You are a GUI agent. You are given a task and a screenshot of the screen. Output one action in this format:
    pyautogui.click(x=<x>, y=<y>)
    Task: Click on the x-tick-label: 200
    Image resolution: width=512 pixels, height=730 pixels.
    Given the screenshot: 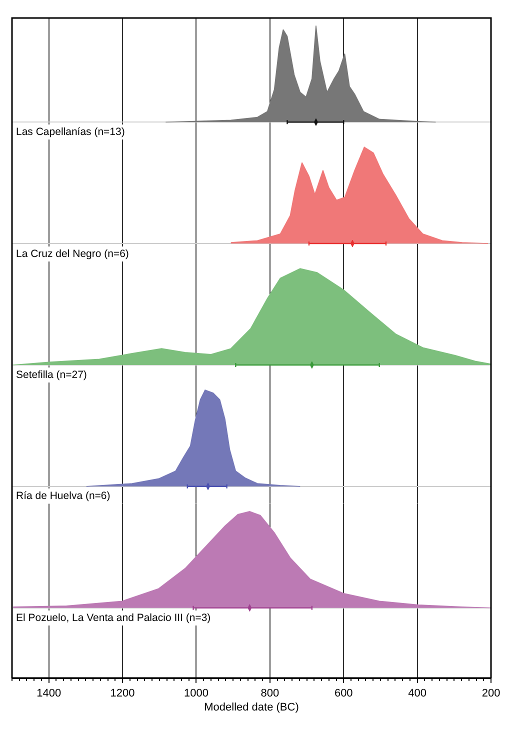 What is the action you would take?
    pyautogui.click(x=491, y=693)
    